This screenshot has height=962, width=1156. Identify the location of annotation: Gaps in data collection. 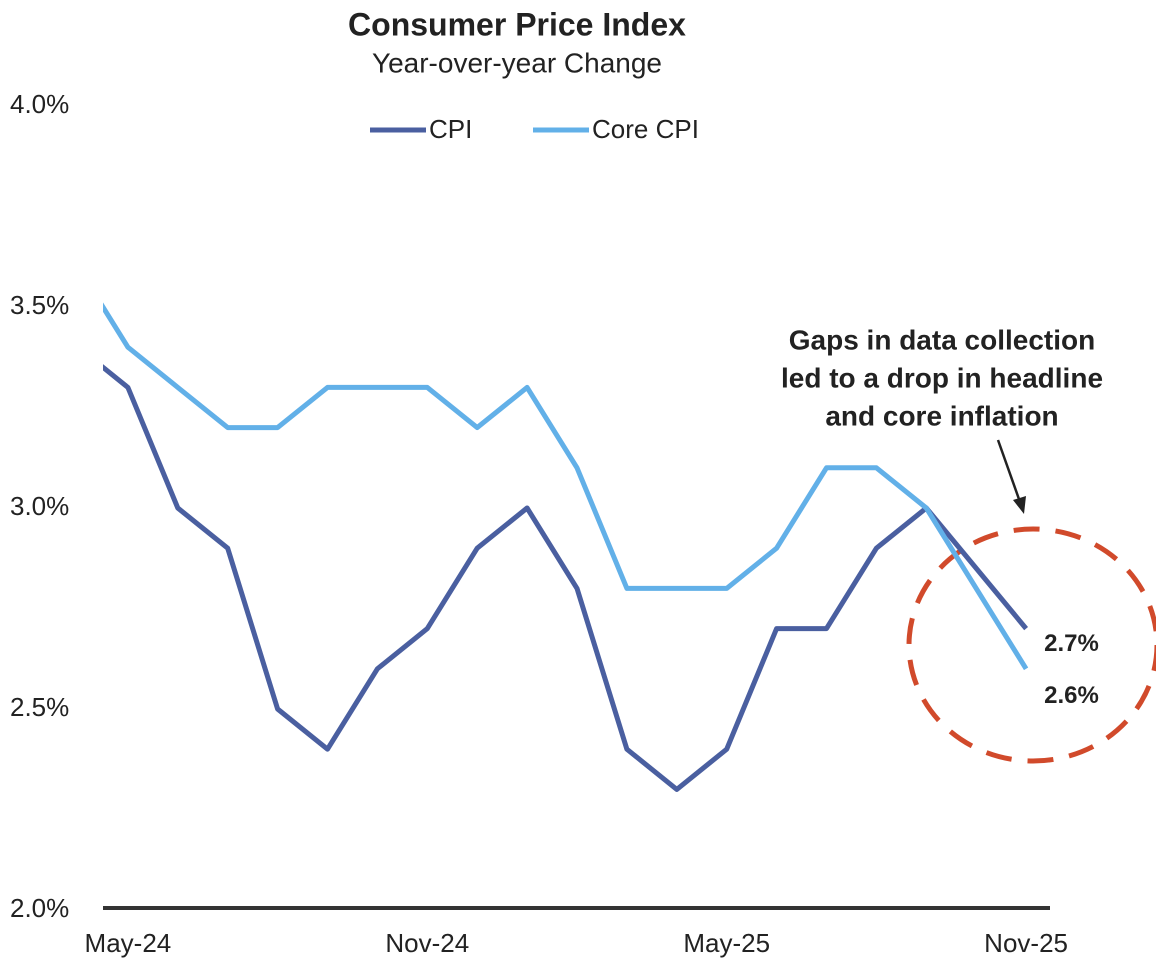
(942, 339).